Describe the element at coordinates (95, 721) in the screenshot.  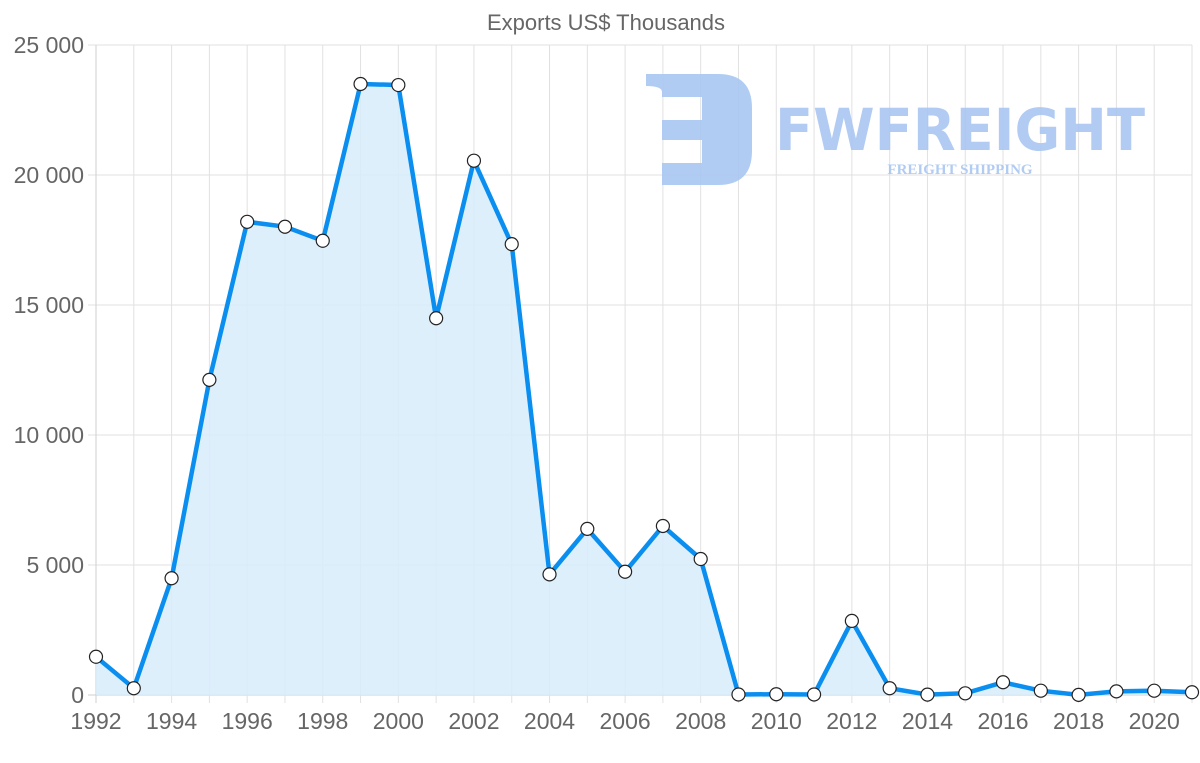
I see `x-tick-label: 1992` at that location.